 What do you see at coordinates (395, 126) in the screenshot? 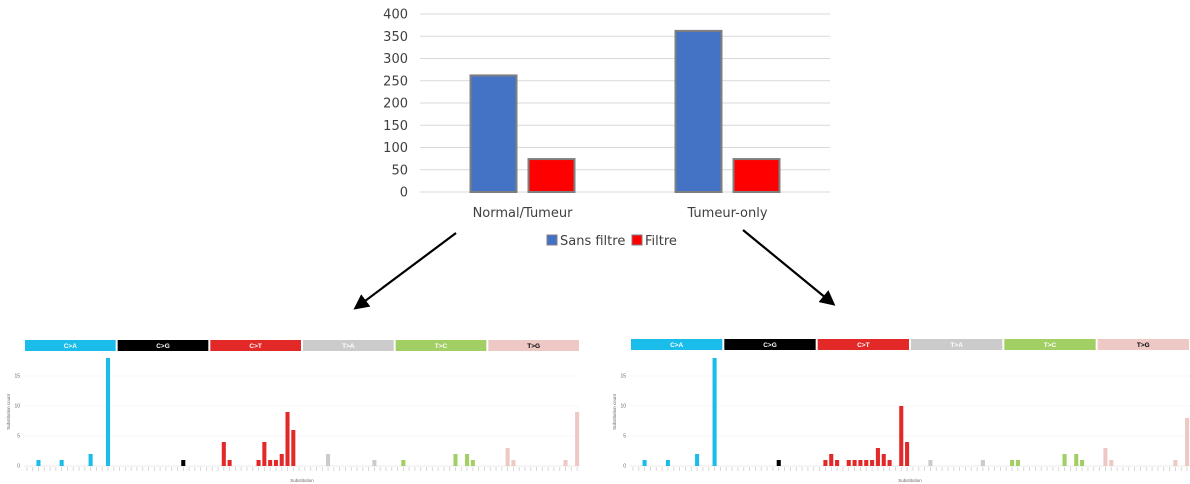
I see `main-y-tick-label: 150` at bounding box center [395, 126].